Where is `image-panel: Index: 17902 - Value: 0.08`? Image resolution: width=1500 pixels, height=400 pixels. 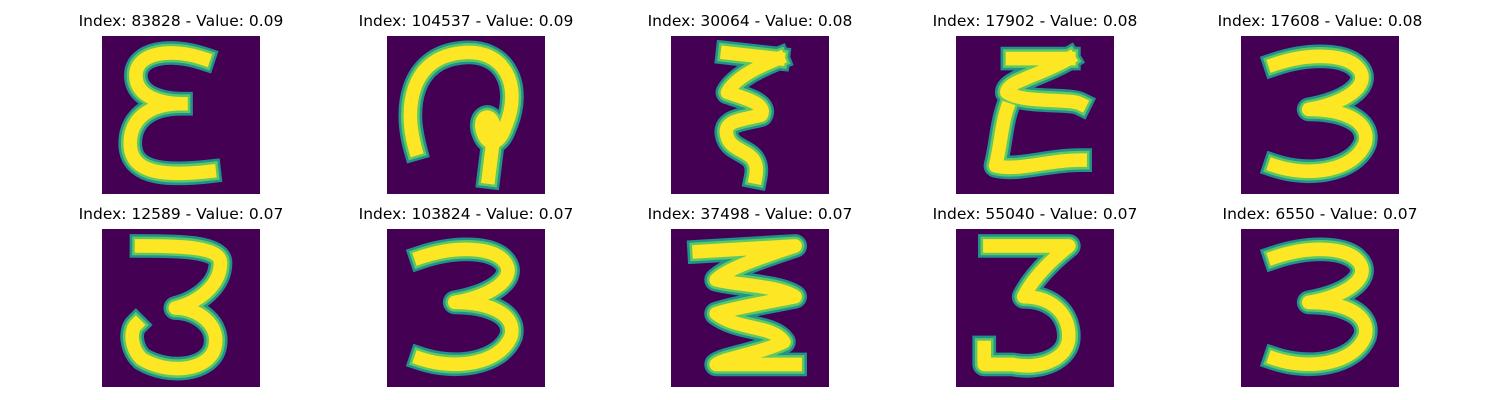
image-panel: Index: 17902 - Value: 0.08 is located at coordinates (1035, 103).